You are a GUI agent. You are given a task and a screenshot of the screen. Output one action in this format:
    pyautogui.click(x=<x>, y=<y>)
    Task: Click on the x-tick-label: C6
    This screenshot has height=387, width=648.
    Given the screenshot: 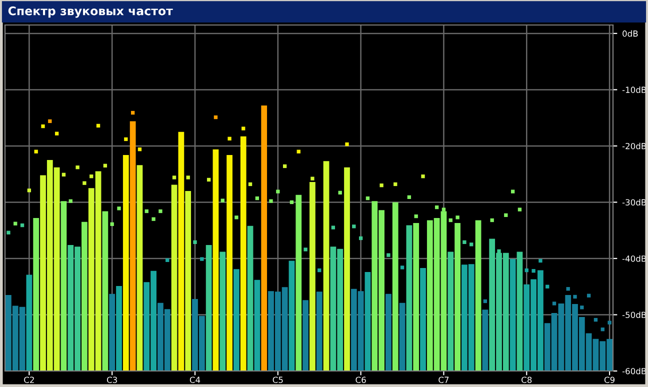 What is the action you would take?
    pyautogui.click(x=361, y=380)
    